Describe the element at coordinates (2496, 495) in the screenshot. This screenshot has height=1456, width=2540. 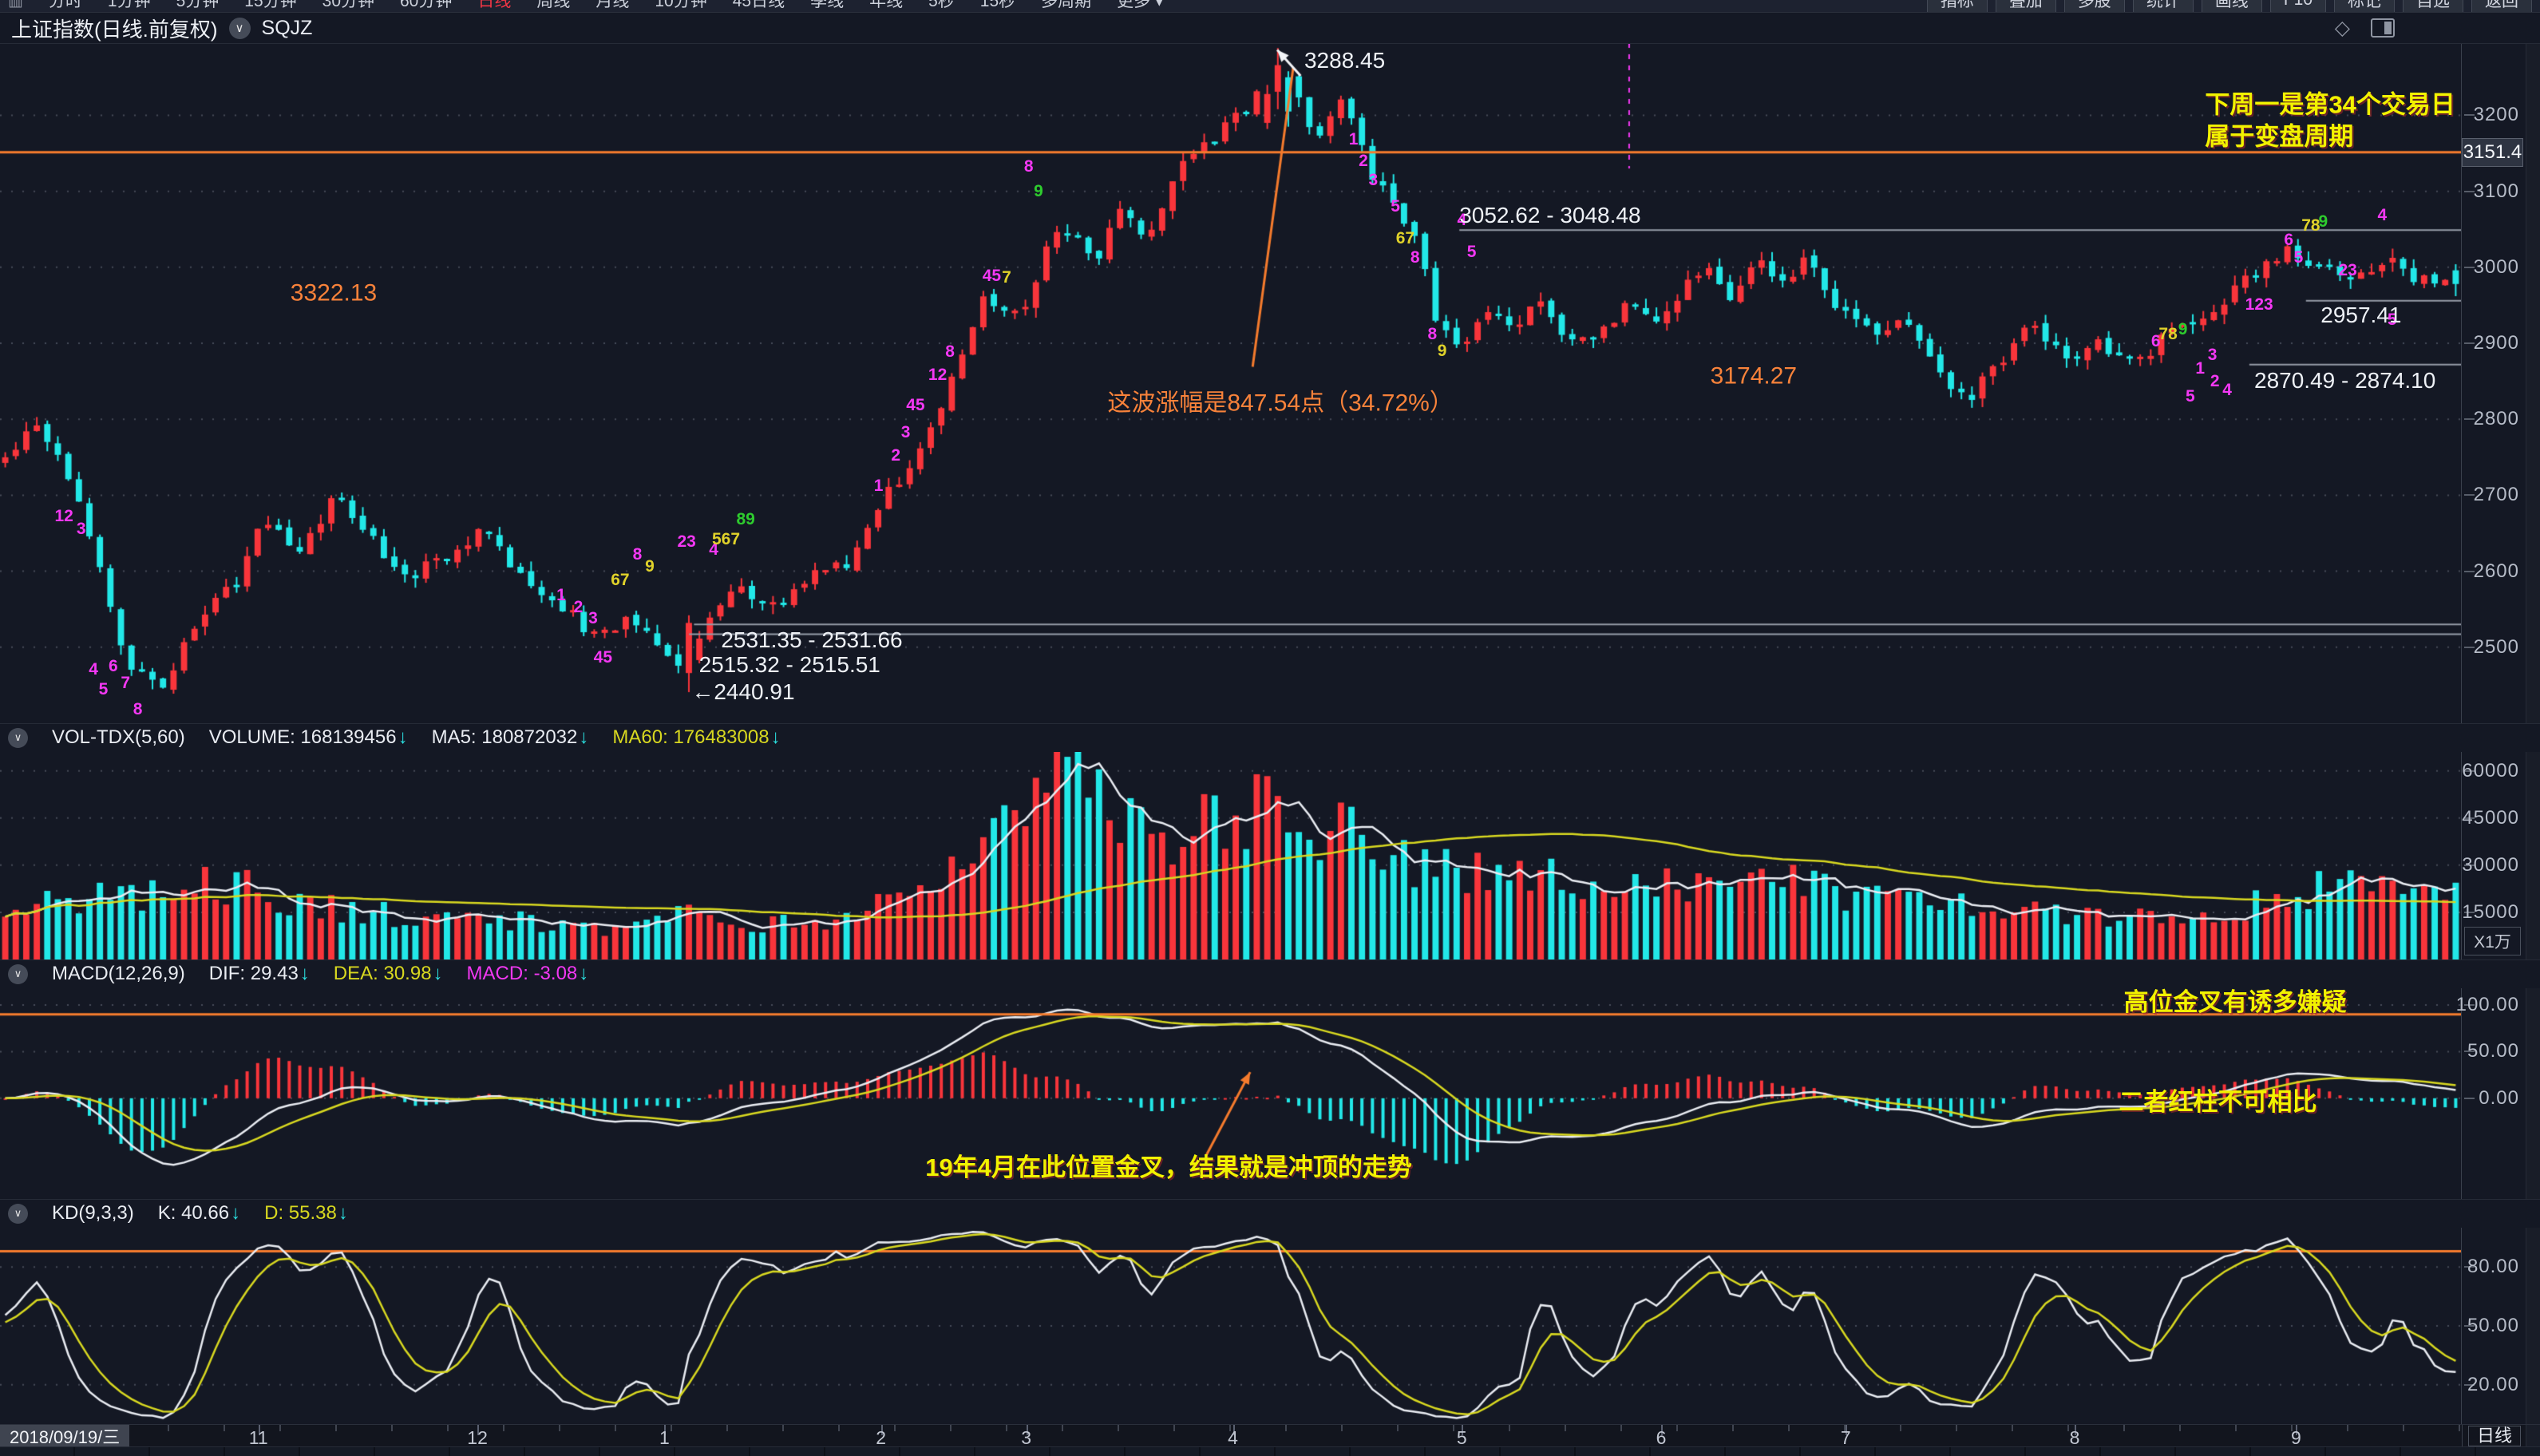
I see `axis-tick-label: 2700` at that location.